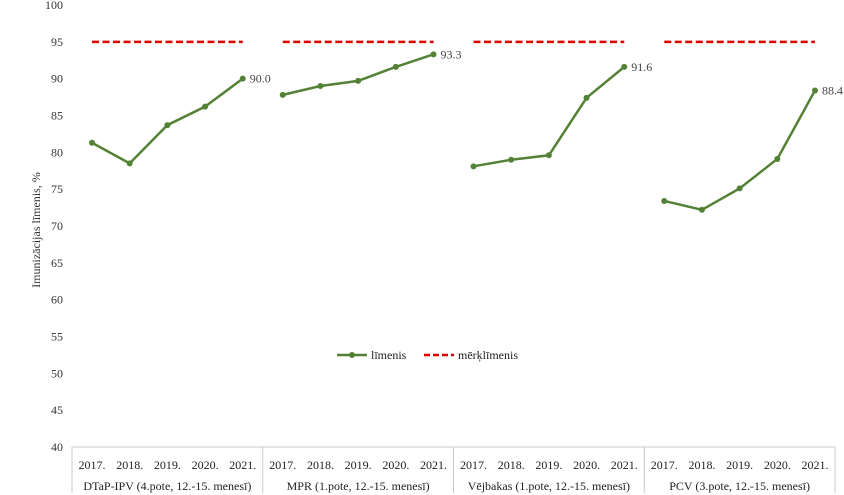 This screenshot has height=495, width=844. What do you see at coordinates (57, 226) in the screenshot?
I see `y-tick-label: 70` at bounding box center [57, 226].